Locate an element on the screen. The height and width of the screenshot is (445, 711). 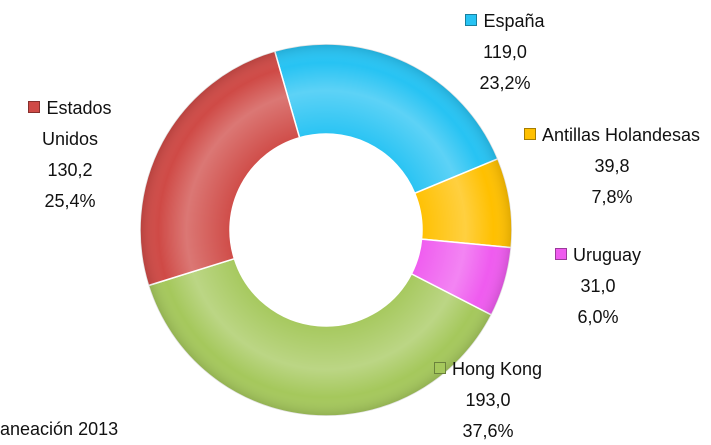
legend-entry: Estados Unidos is located at coordinates (70, 124).